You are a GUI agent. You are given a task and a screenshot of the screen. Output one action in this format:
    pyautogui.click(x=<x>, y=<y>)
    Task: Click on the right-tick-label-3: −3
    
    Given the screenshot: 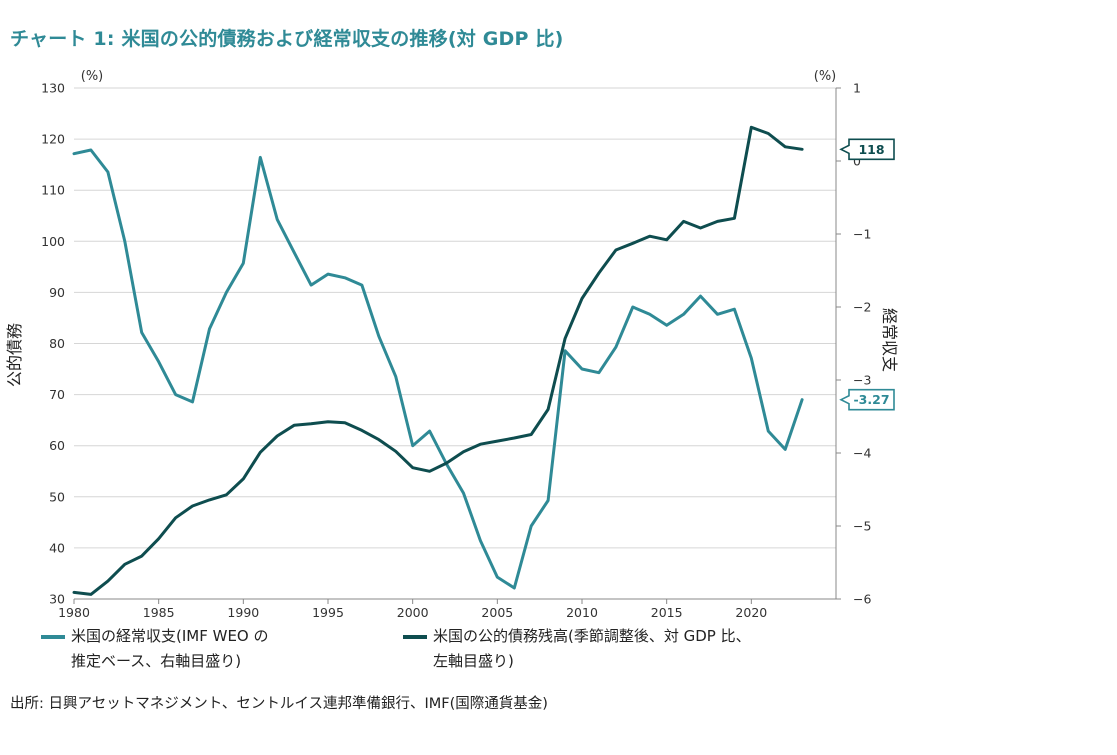 What is the action you would take?
    pyautogui.click(x=862, y=380)
    